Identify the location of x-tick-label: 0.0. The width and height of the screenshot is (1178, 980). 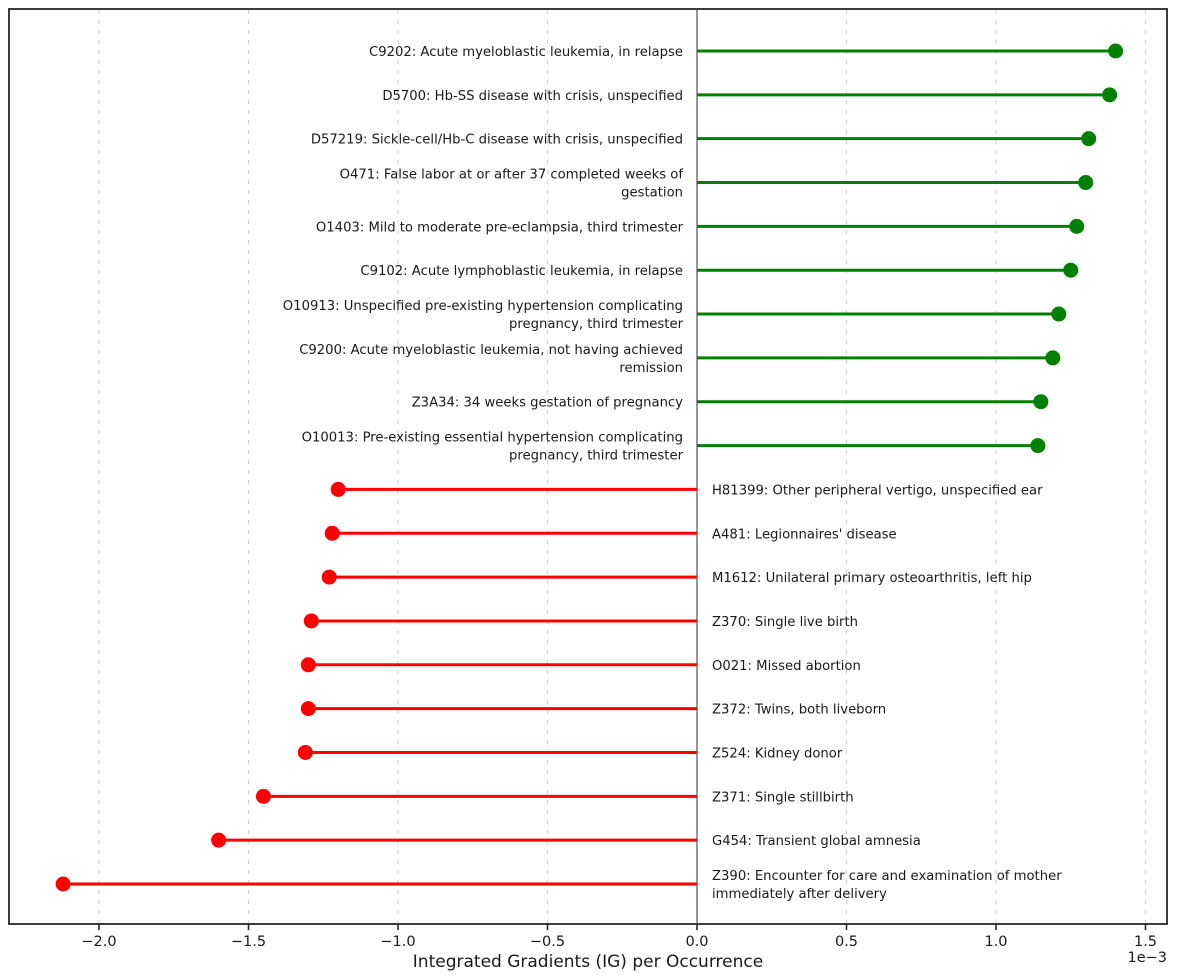
(696, 942).